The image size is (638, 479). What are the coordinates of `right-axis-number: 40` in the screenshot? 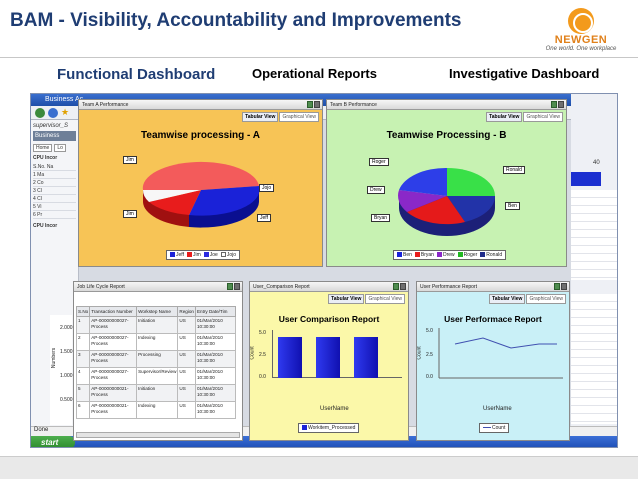 It's located at (596, 163).